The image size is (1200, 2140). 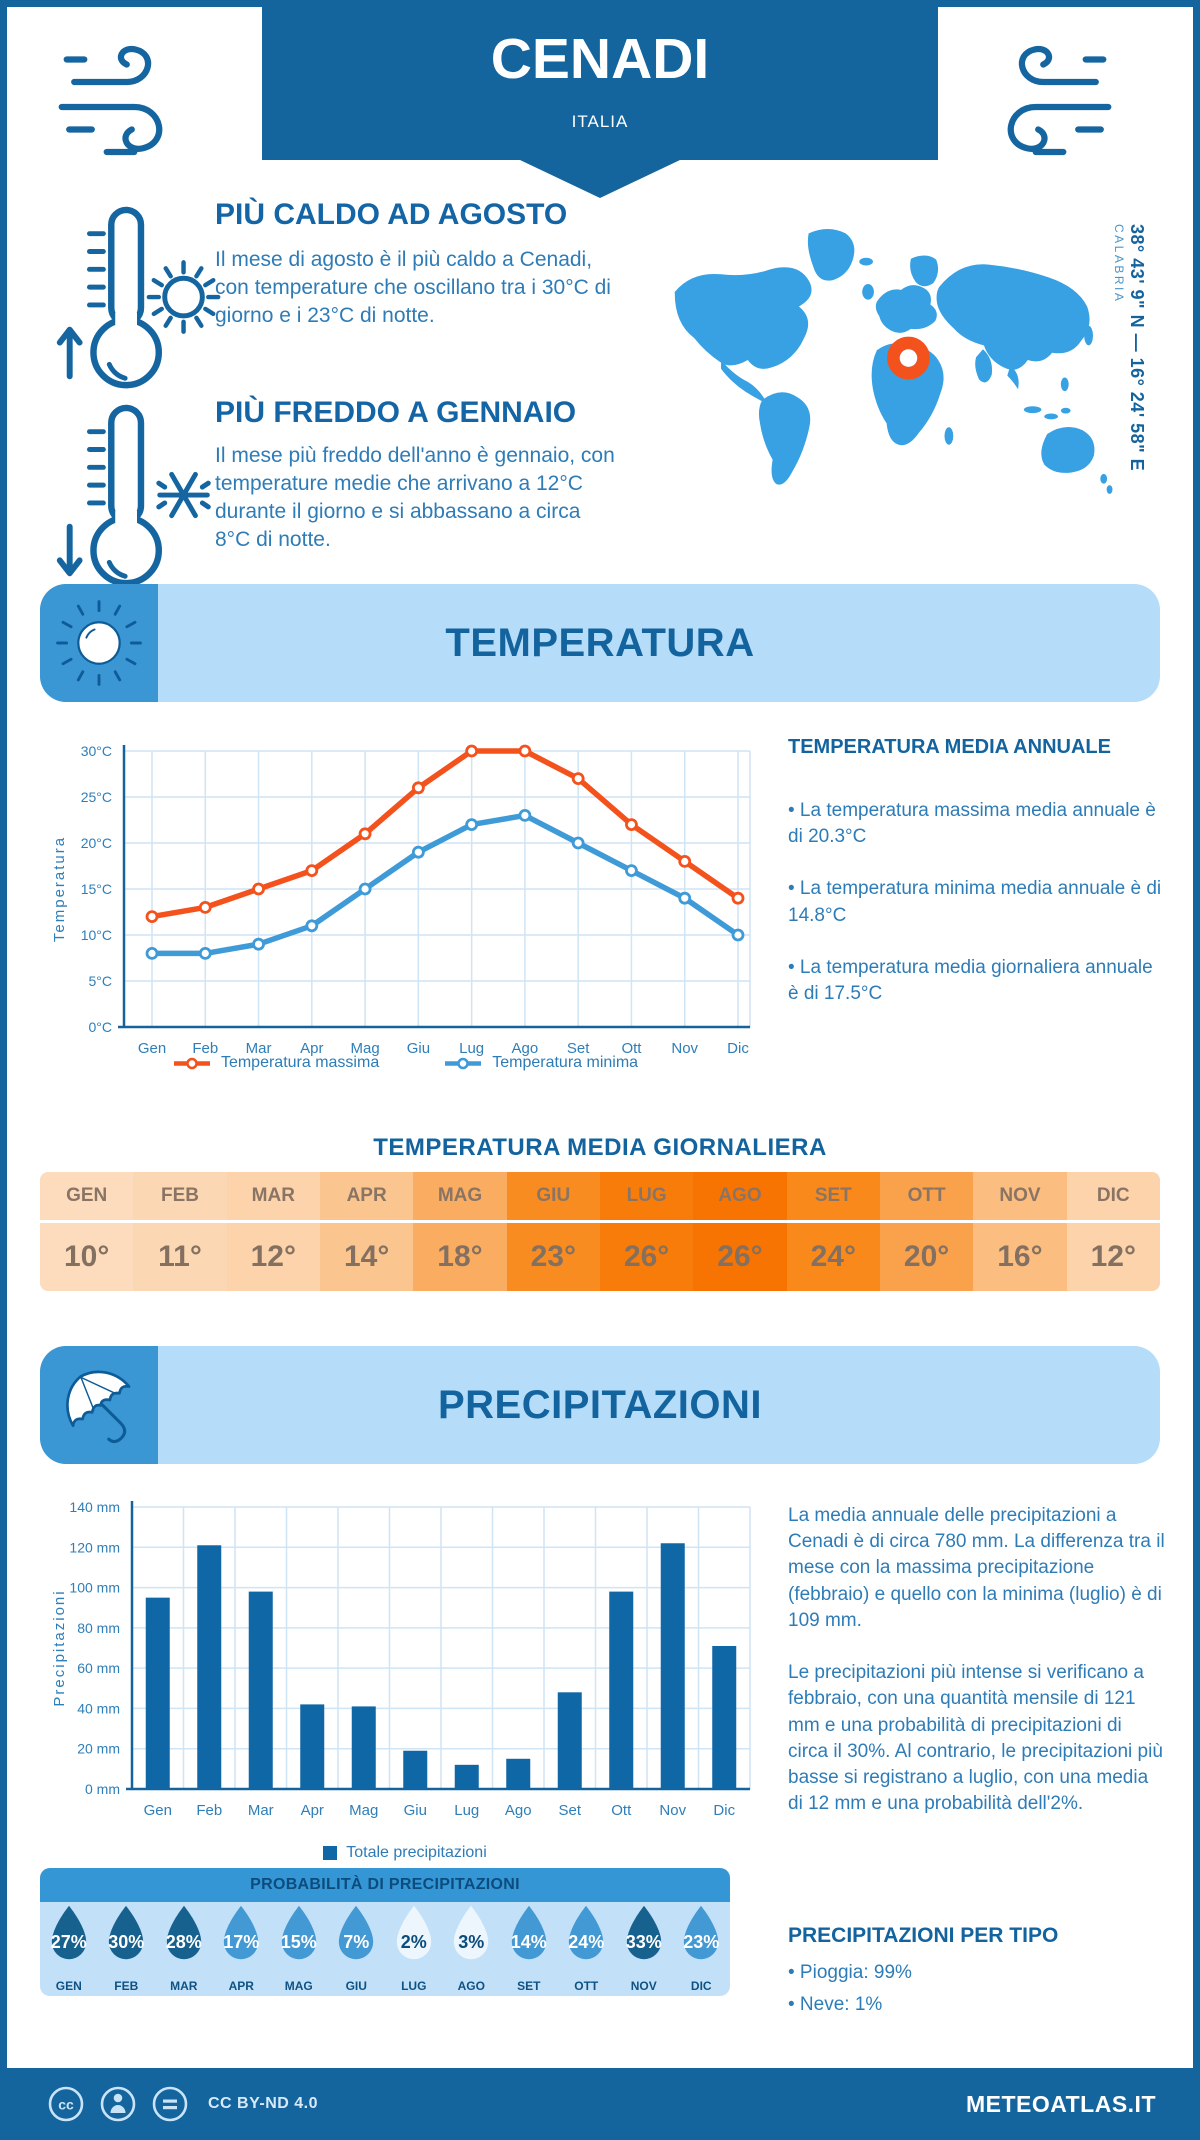 What do you see at coordinates (926, 1197) in the screenshot?
I see `table-month-cell: OTT` at bounding box center [926, 1197].